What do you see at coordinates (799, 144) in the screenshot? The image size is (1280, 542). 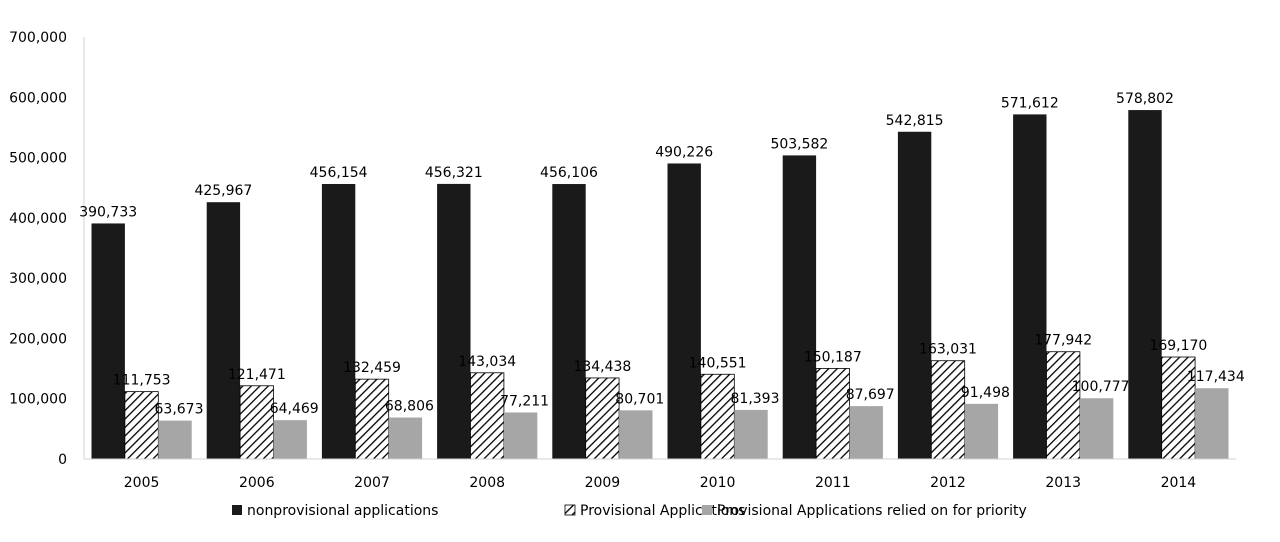 I see `data-label: 503,582` at bounding box center [799, 144].